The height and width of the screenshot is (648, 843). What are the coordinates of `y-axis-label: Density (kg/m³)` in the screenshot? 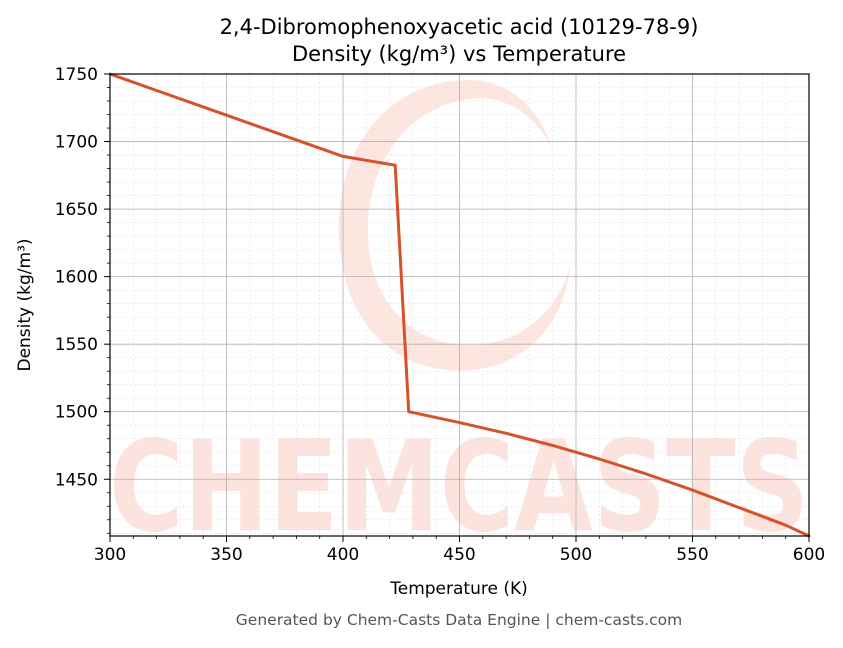 It's located at (25, 304).